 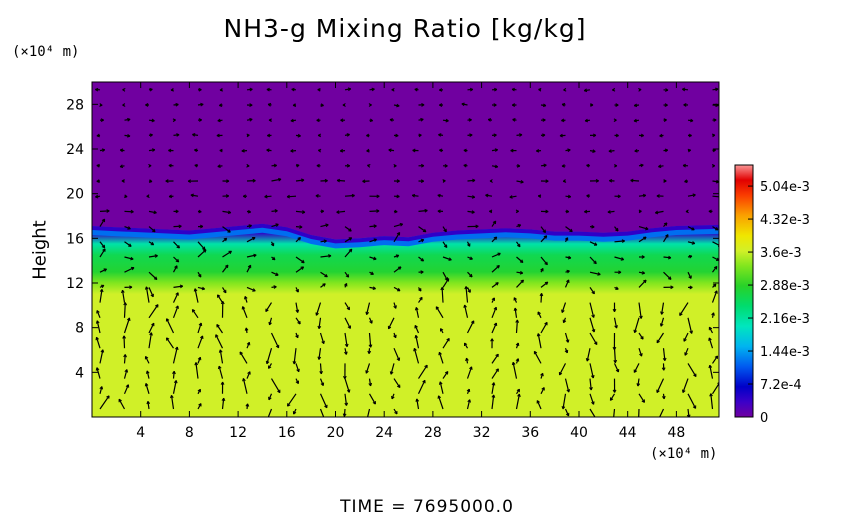 I want to click on x-axis-unit: (×10⁴ m), so click(x=684, y=454).